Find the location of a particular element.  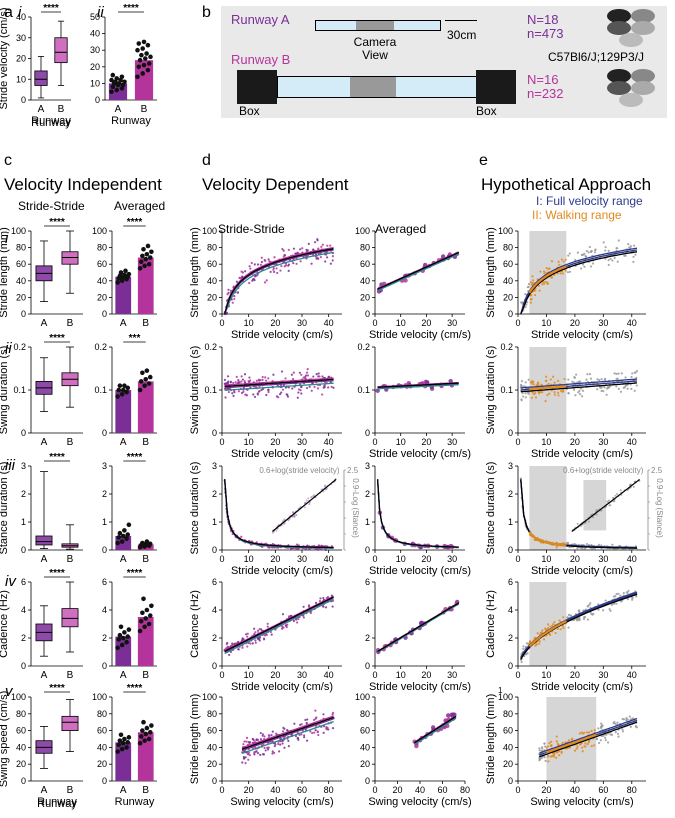

y-tick-label: 6 is located at coordinates (510, 582).